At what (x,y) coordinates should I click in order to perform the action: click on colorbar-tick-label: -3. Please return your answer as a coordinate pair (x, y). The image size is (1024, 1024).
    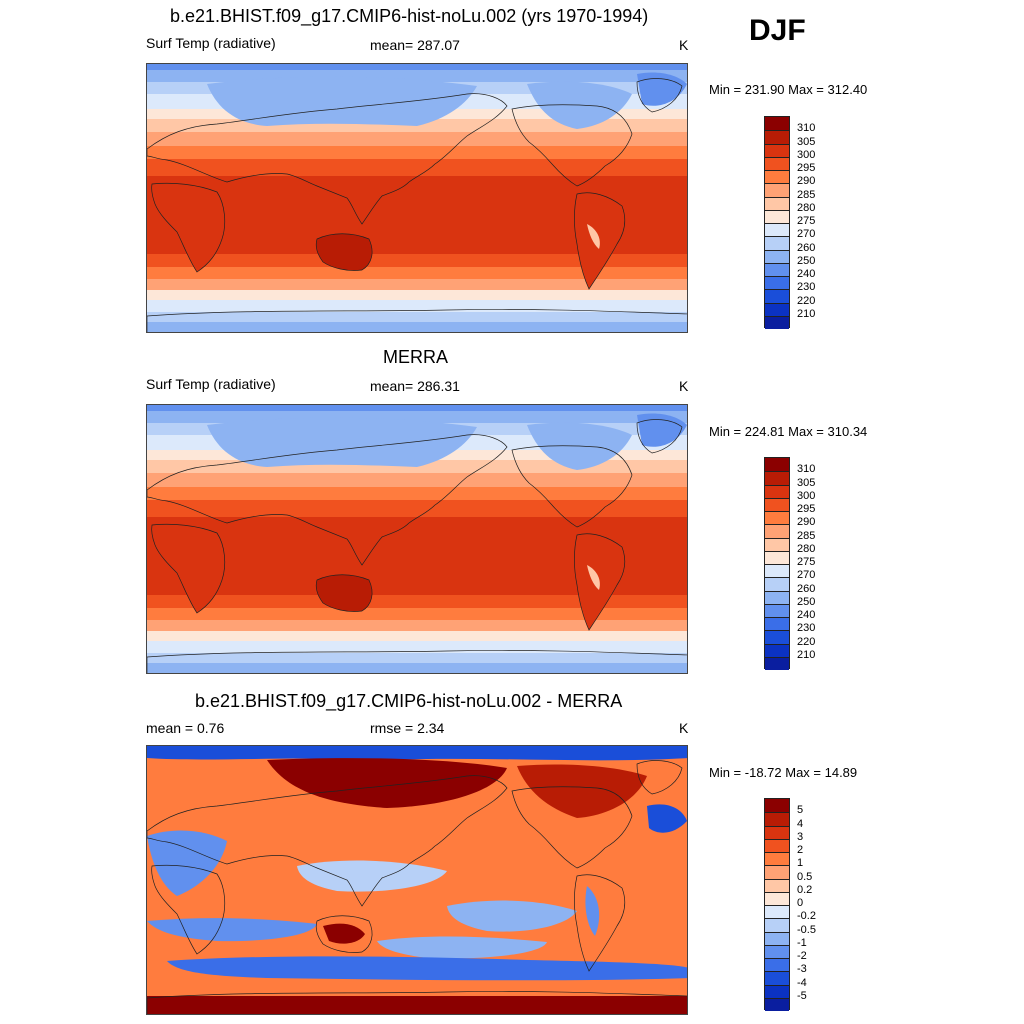
    Looking at the image, I should click on (802, 969).